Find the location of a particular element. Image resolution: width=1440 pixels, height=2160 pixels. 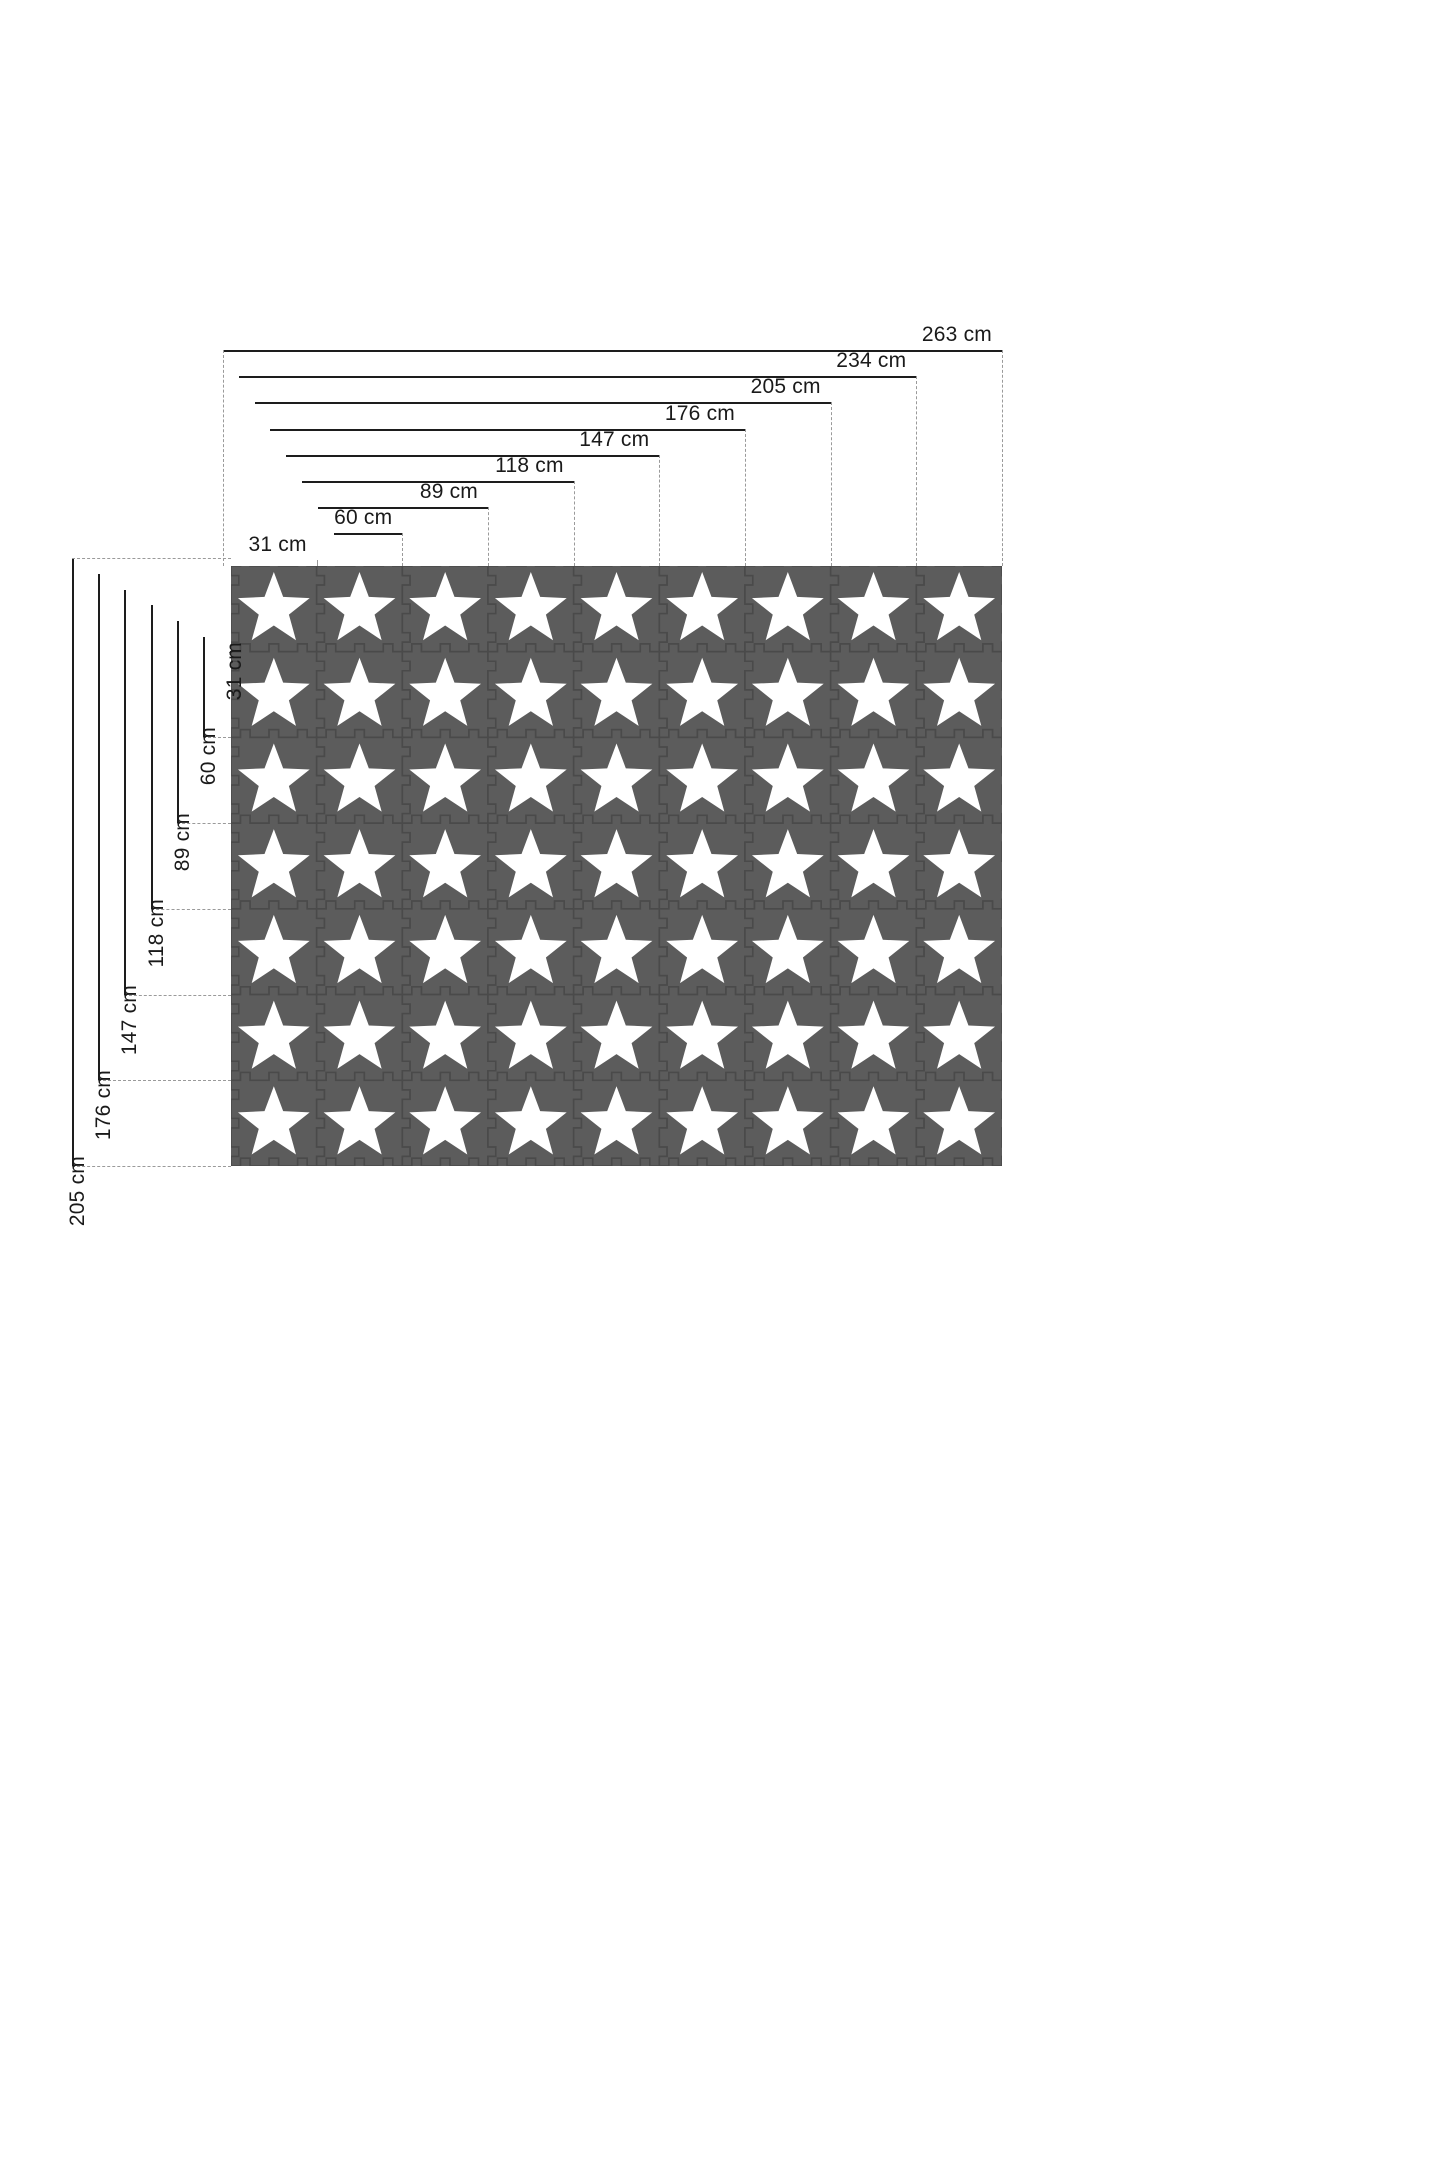

horizontal-dimension-label: 176 cm is located at coordinates (699, 413).